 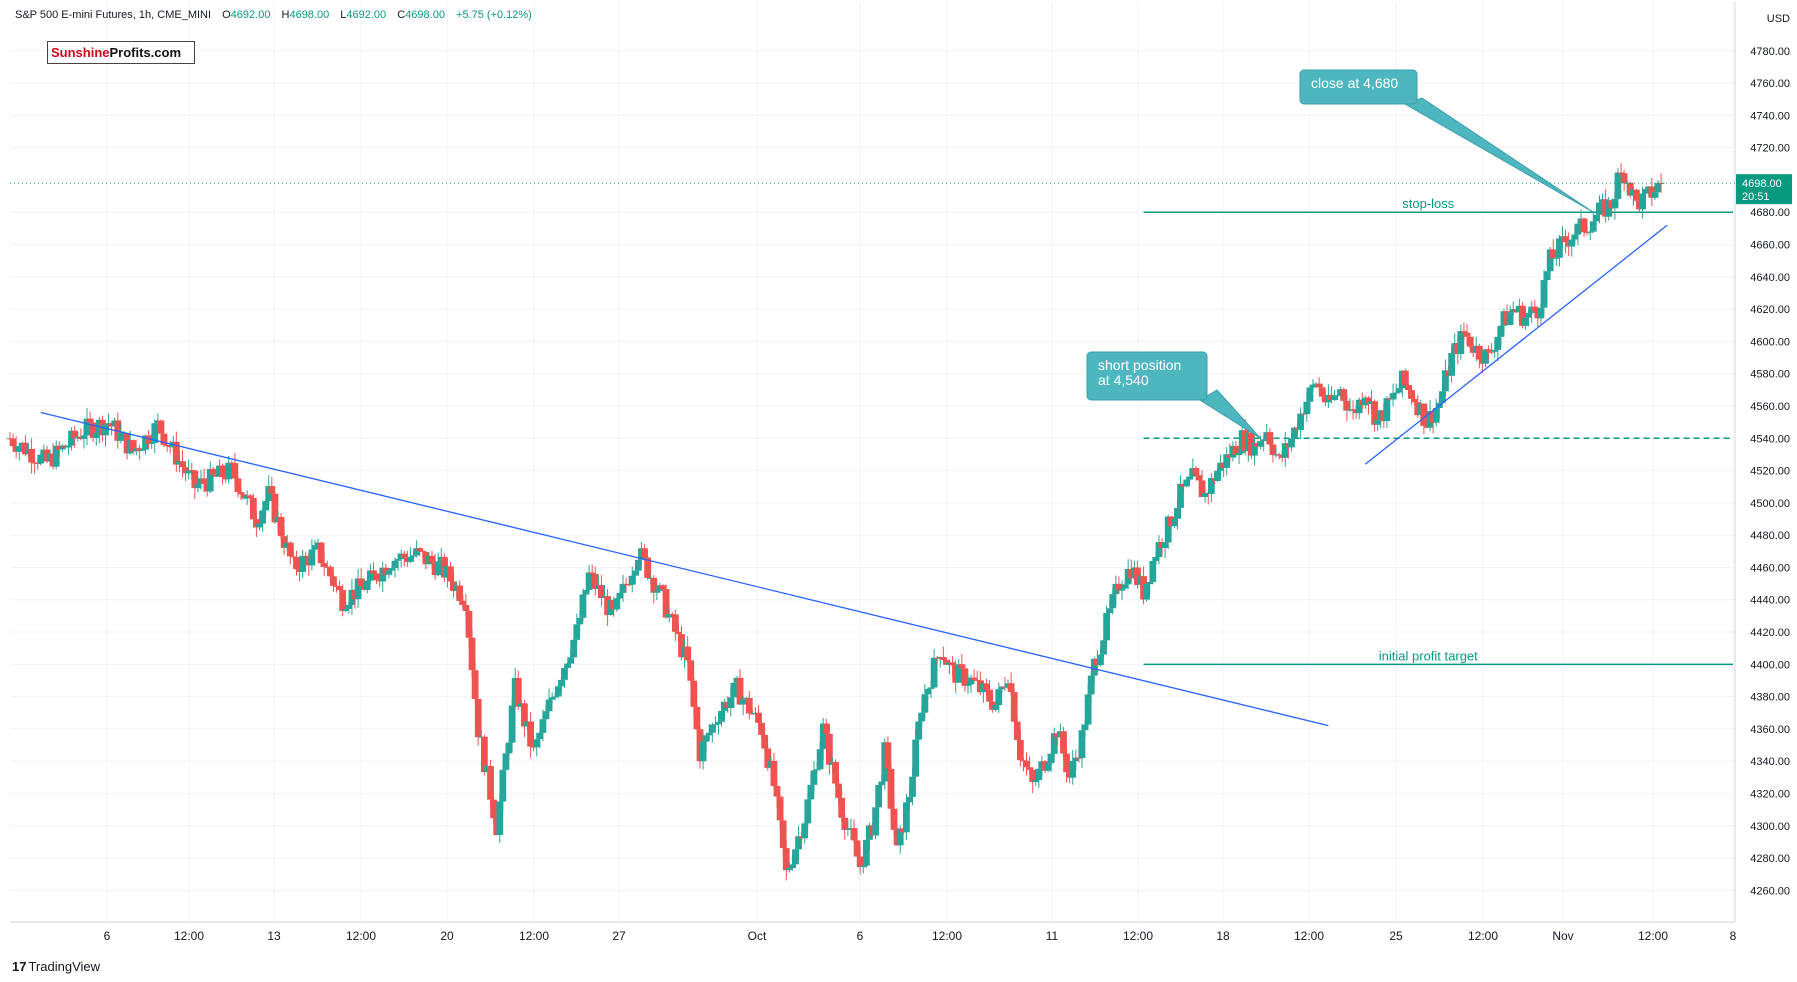 What do you see at coordinates (1516, 344) in the screenshot?
I see `rising-trendline` at bounding box center [1516, 344].